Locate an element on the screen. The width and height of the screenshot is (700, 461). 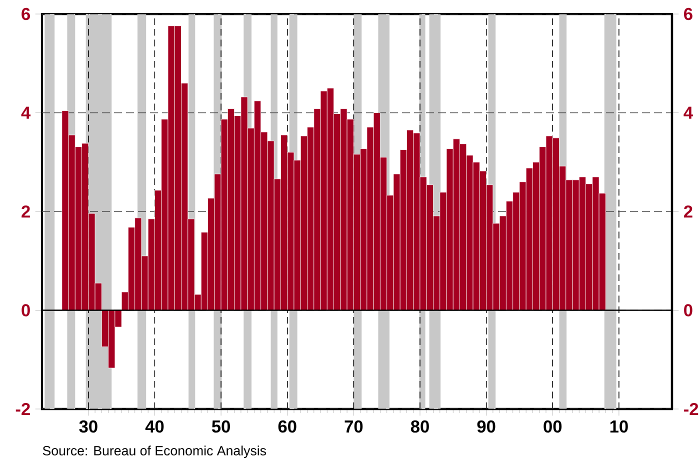
x-tick-label: 00 is located at coordinates (553, 426).